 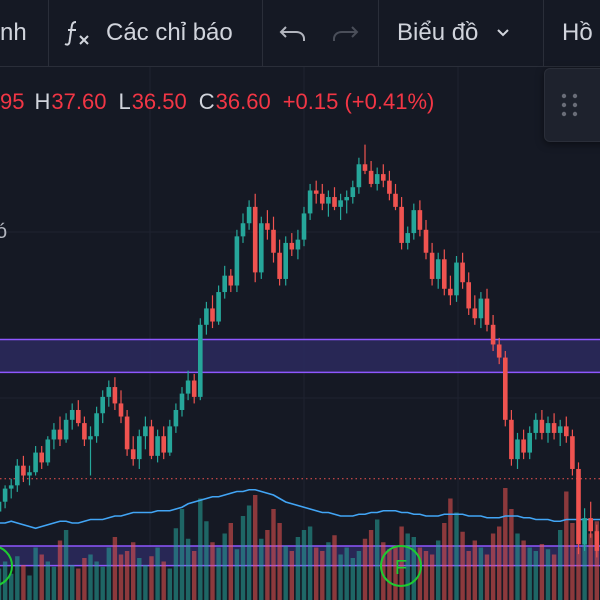 I want to click on volume-moving-average, so click(x=300, y=509).